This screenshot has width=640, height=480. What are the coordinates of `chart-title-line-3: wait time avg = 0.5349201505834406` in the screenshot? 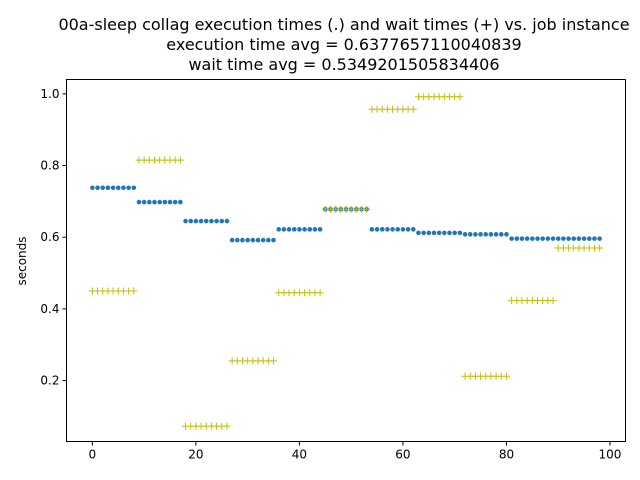 It's located at (343, 64).